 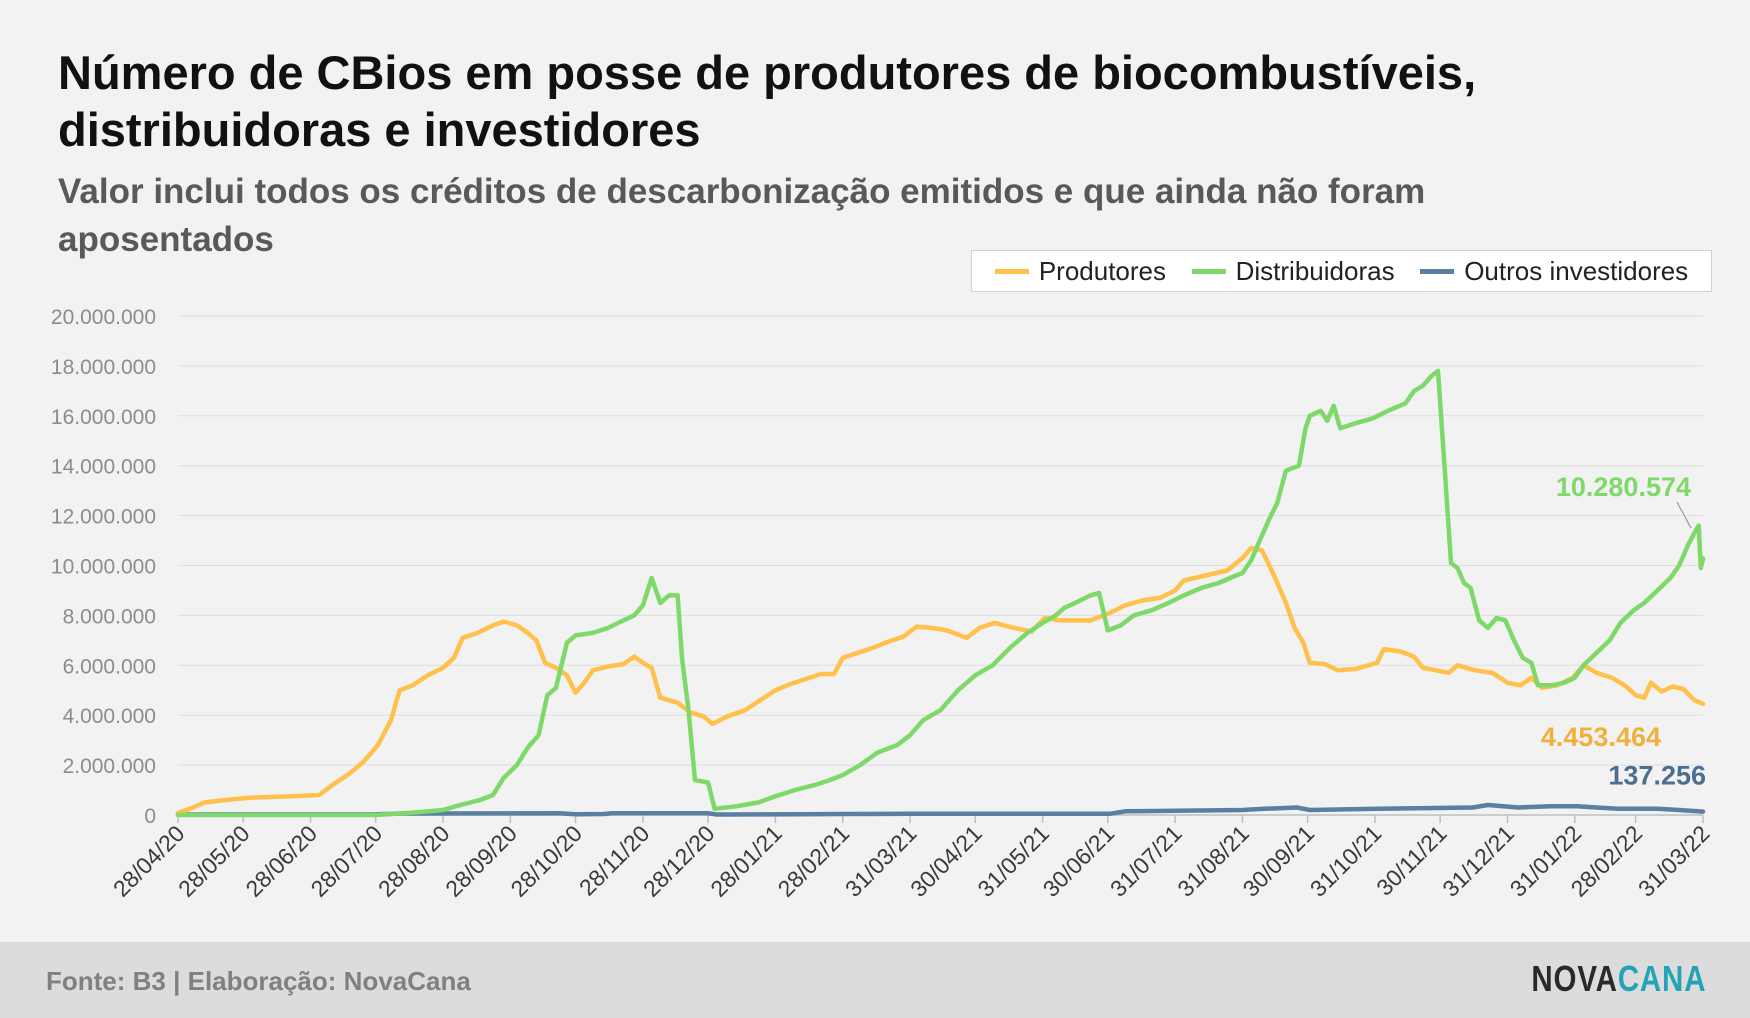 What do you see at coordinates (481, 861) in the screenshot?
I see `x-tick-label: 28/09/20` at bounding box center [481, 861].